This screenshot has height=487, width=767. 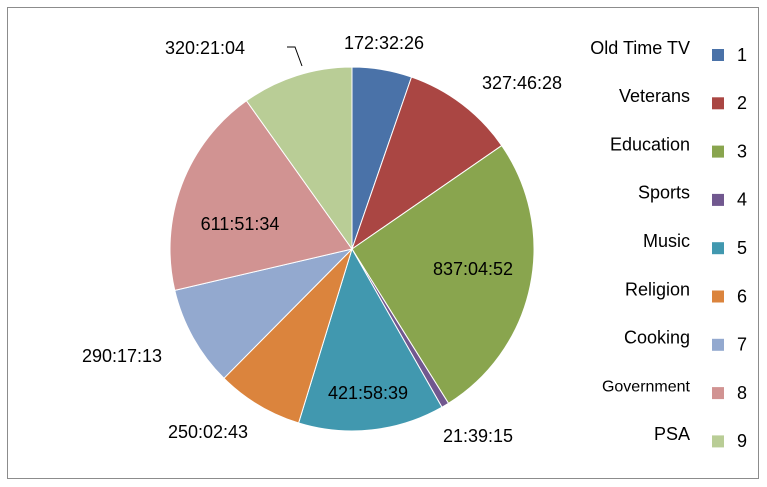 I want to click on data-label: 172:32:26, so click(x=384, y=43).